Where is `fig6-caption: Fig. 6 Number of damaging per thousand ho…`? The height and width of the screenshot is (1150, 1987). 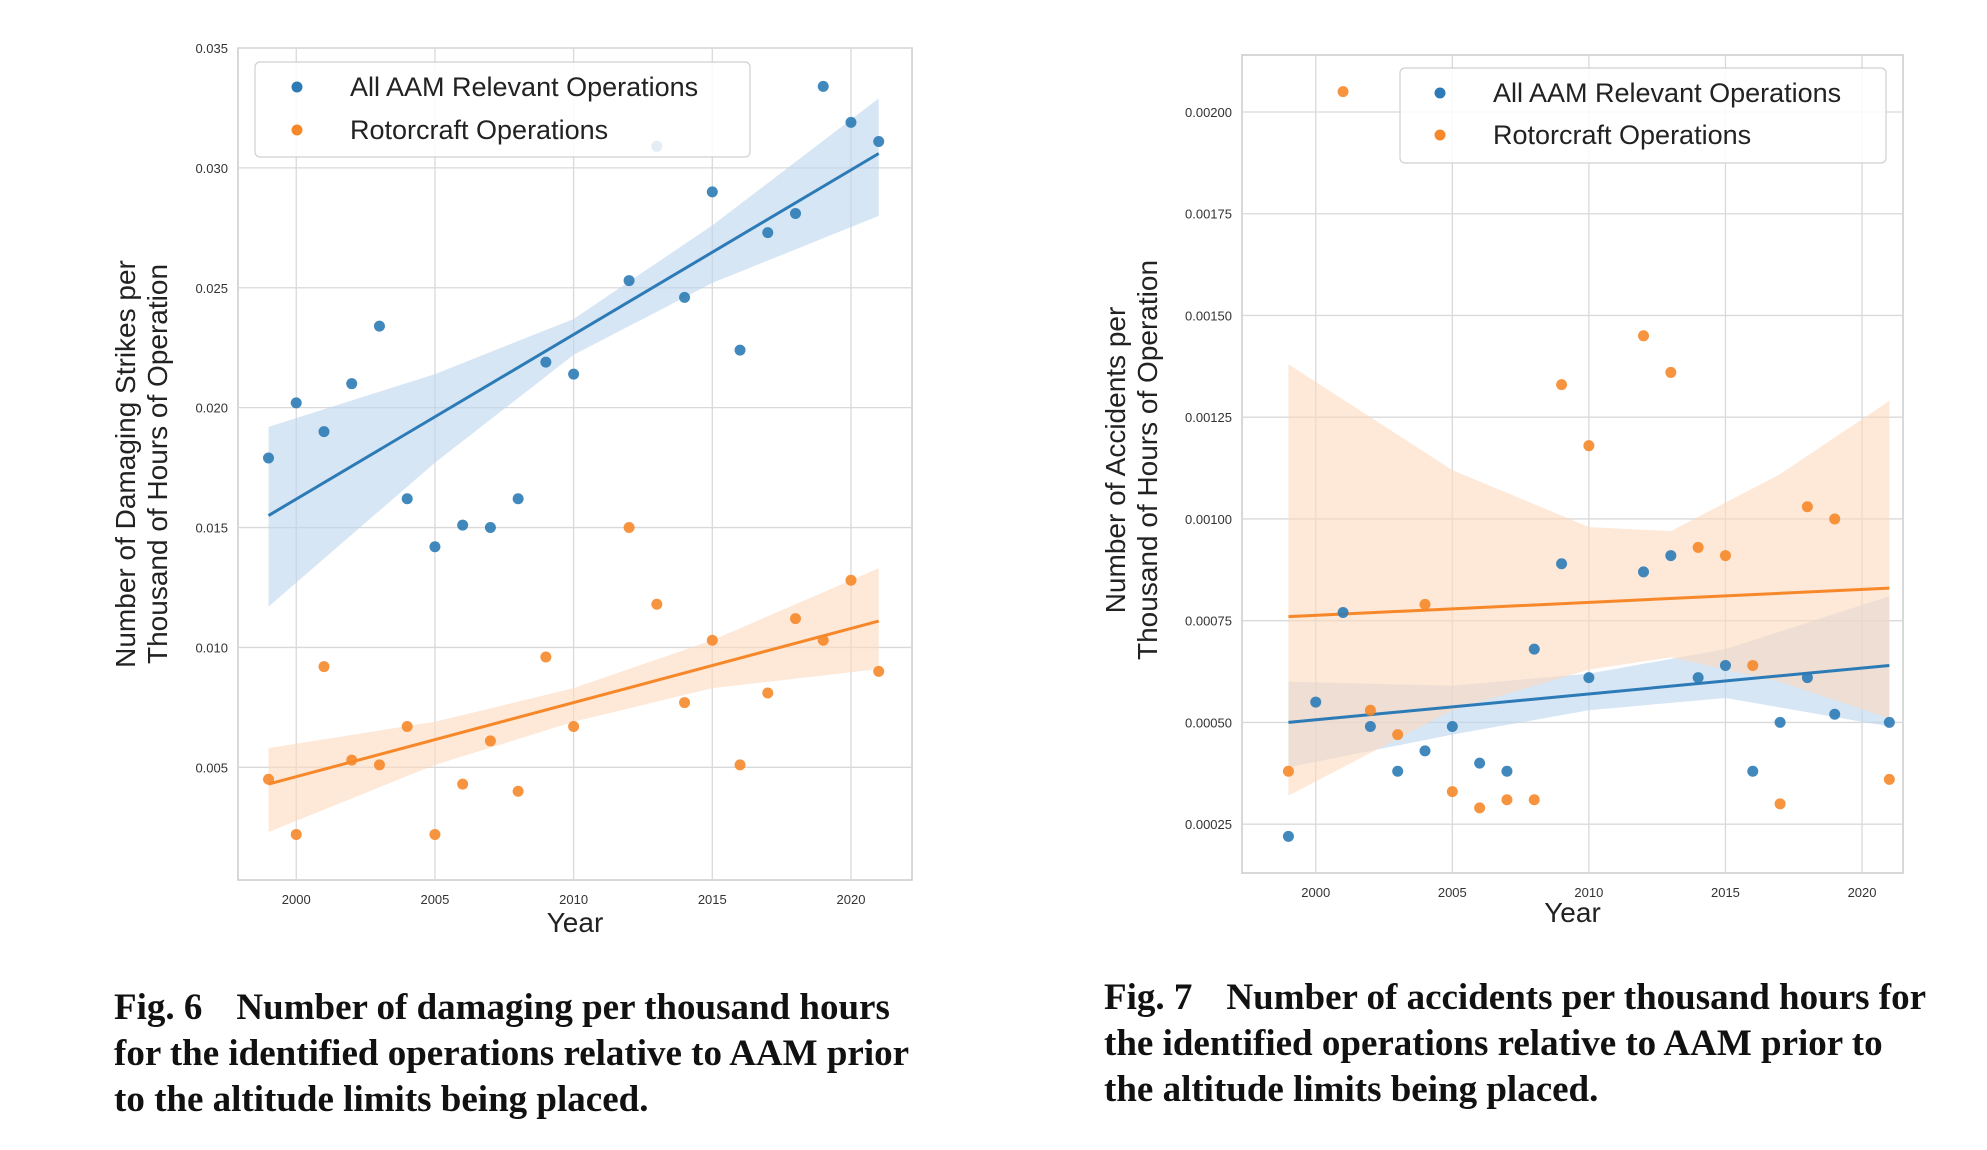 fig6-caption: Fig. 6 Number of damaging per thousand ho… is located at coordinates (524, 1054).